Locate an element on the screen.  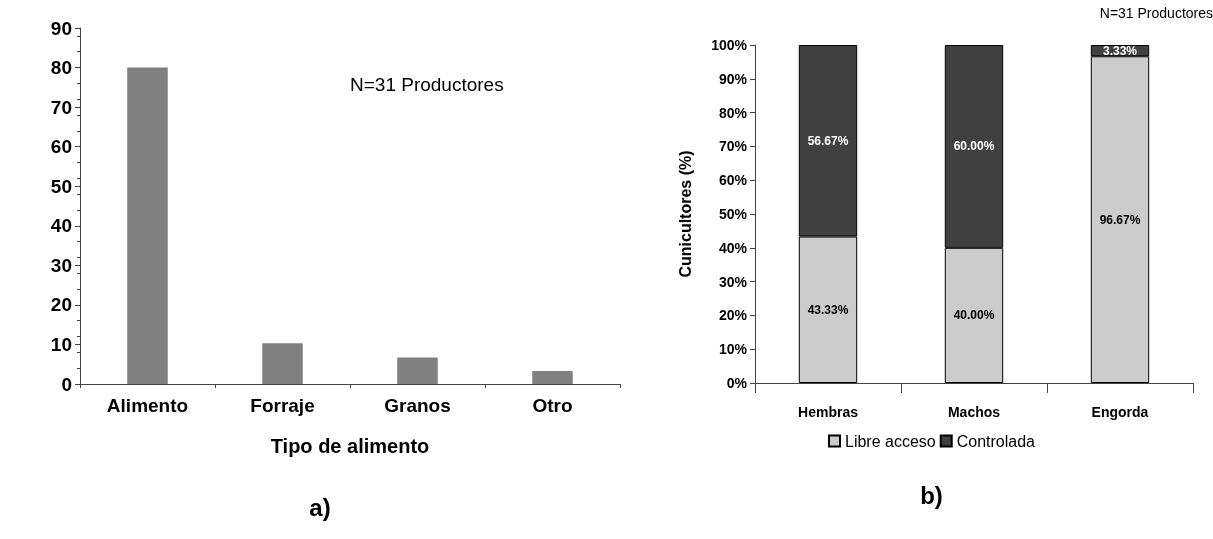
y-tick-label: 90 is located at coordinates (61, 28).